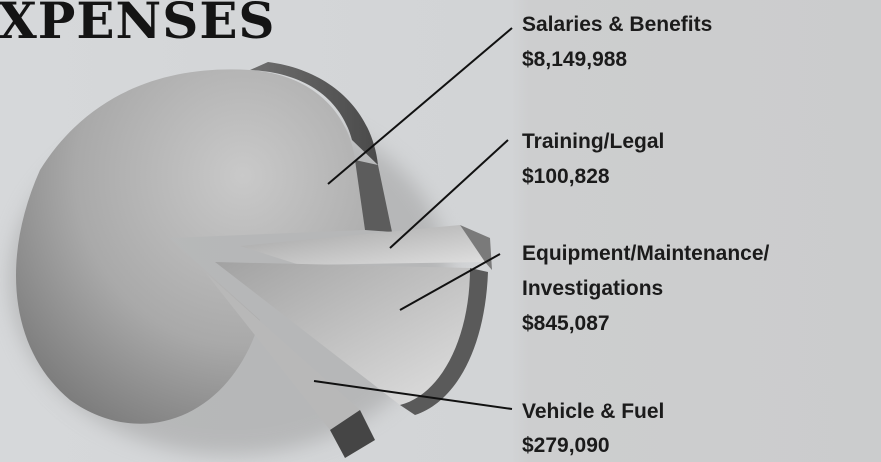 The height and width of the screenshot is (462, 881). What do you see at coordinates (617, 24) in the screenshot?
I see `item-label: Salaries & Benefits` at bounding box center [617, 24].